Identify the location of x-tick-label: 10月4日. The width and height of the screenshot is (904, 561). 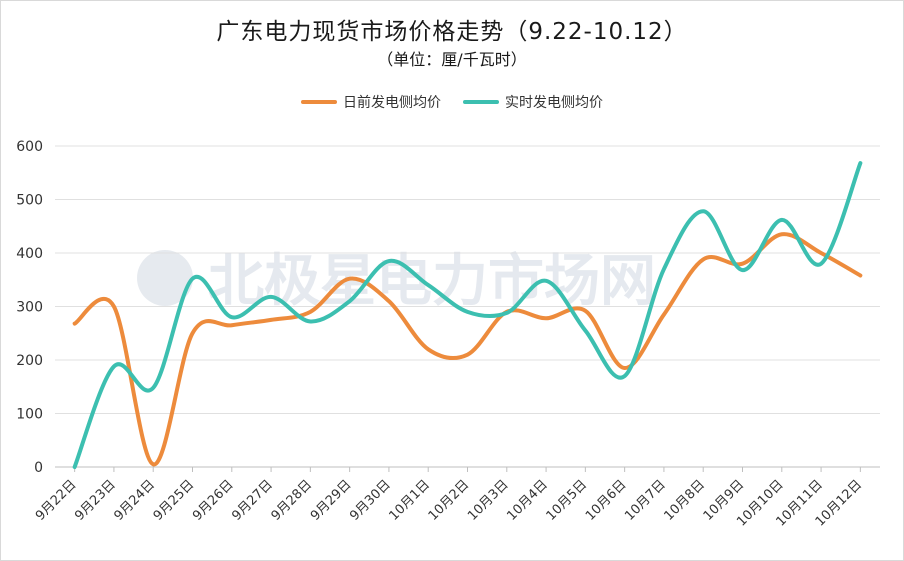
(527, 500).